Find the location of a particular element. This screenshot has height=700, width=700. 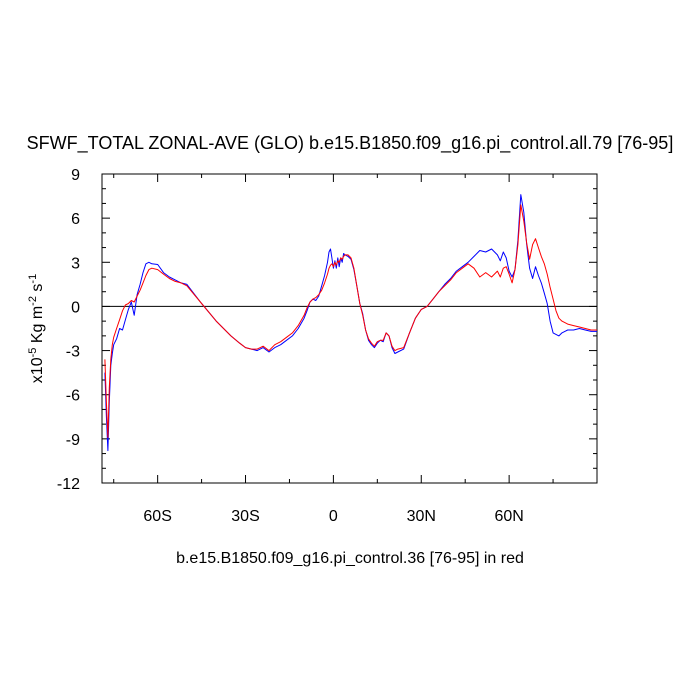

y-tick-label: 3 is located at coordinates (75, 263).